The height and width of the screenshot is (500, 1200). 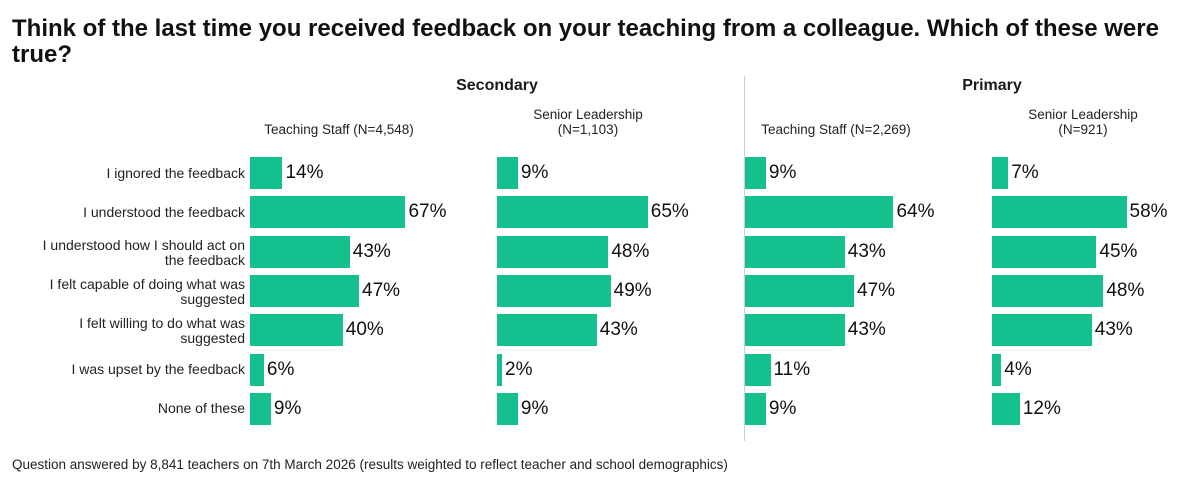 What do you see at coordinates (427, 212) in the screenshot?
I see `value-label: 67%` at bounding box center [427, 212].